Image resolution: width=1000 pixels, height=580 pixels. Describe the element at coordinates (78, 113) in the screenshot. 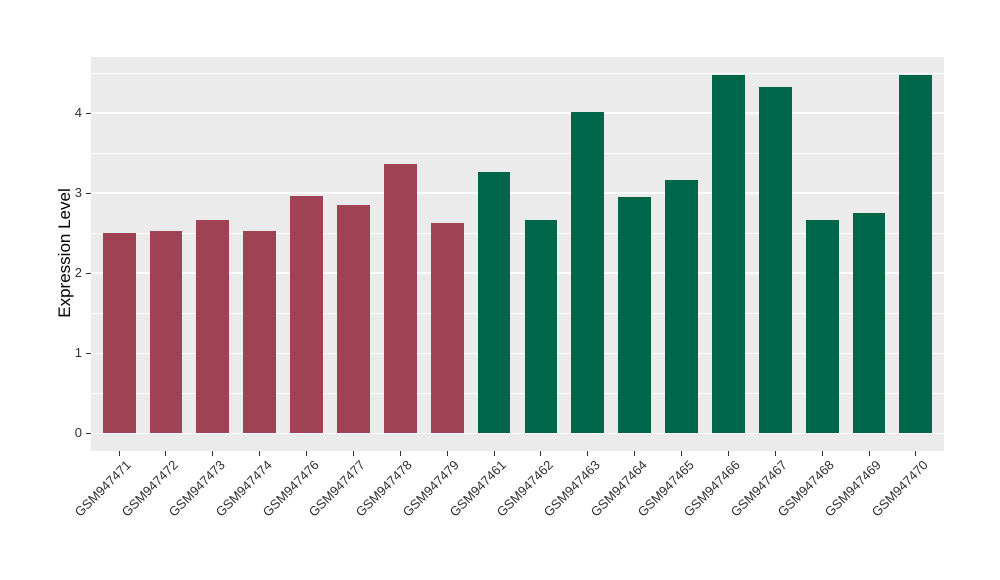

I see `y-tick-label: 4` at that location.